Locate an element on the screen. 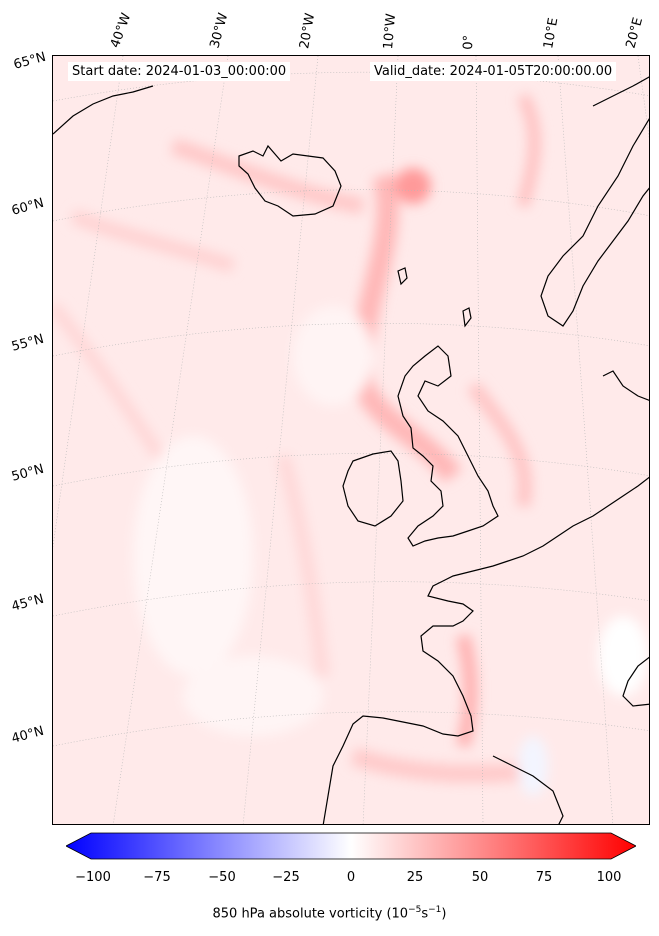  lon-label-20w: 20°W is located at coordinates (308, 31).